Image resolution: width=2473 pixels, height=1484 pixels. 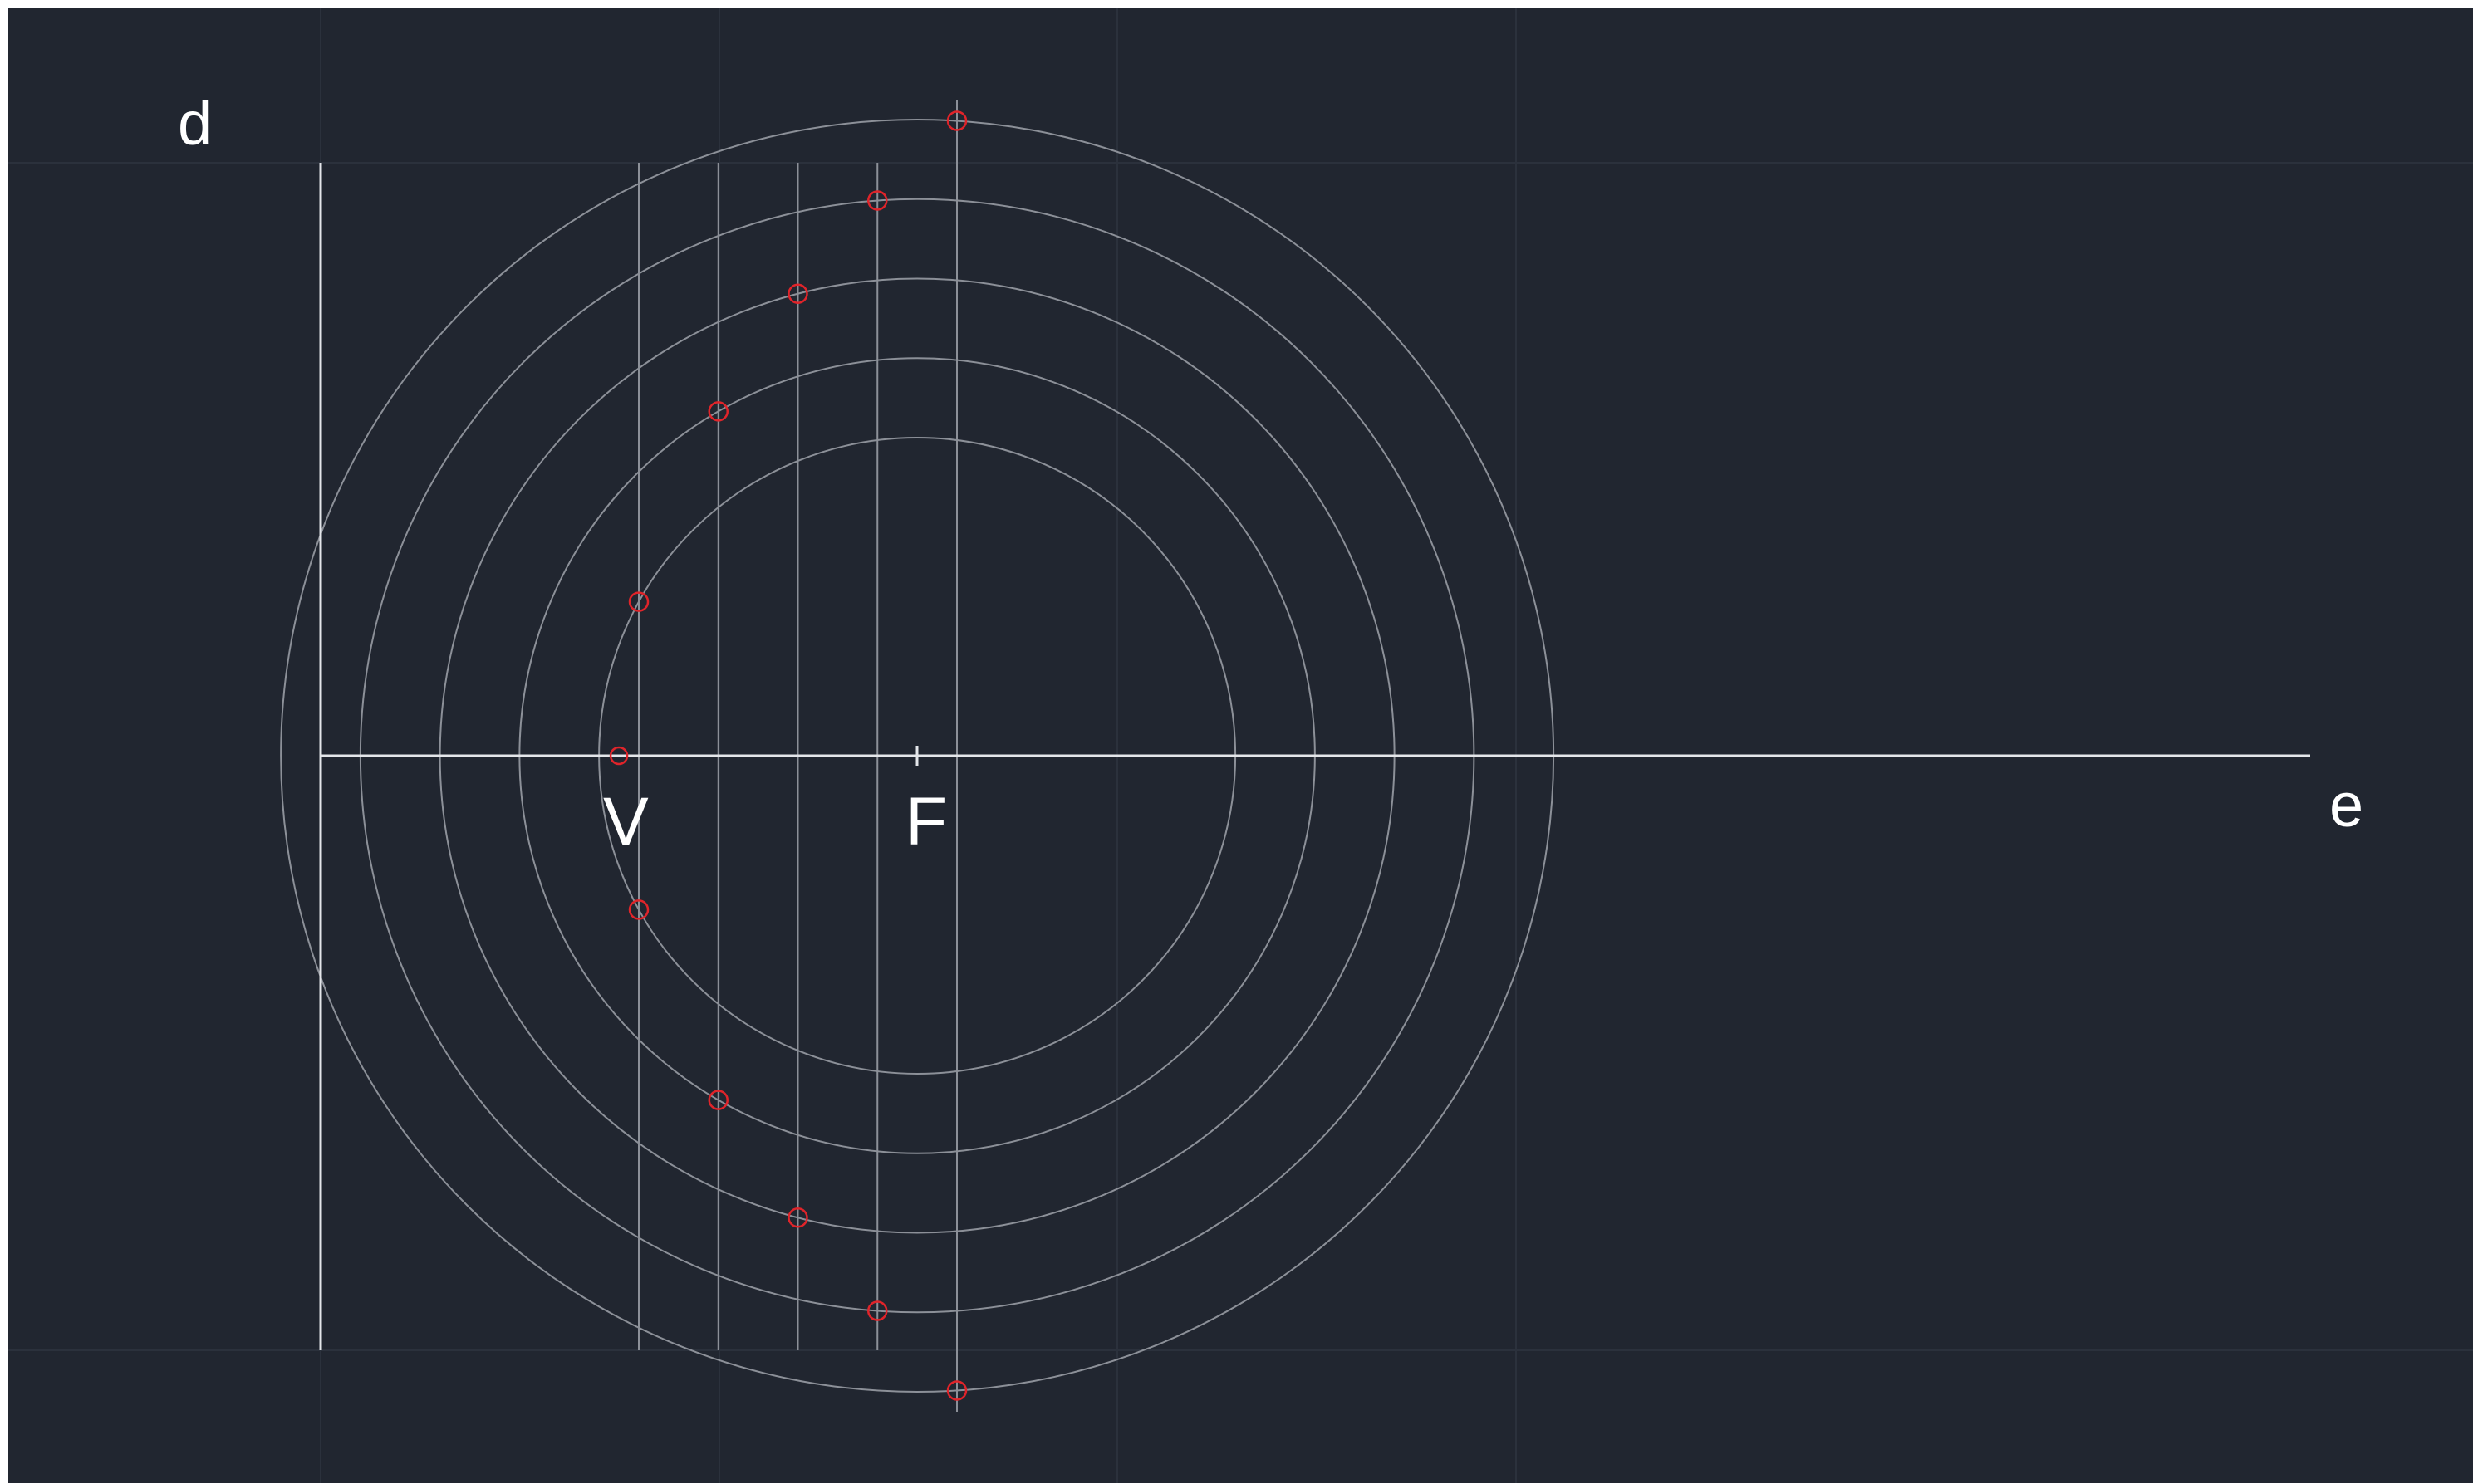 What do you see at coordinates (926, 822) in the screenshot?
I see `focus-label: F` at bounding box center [926, 822].